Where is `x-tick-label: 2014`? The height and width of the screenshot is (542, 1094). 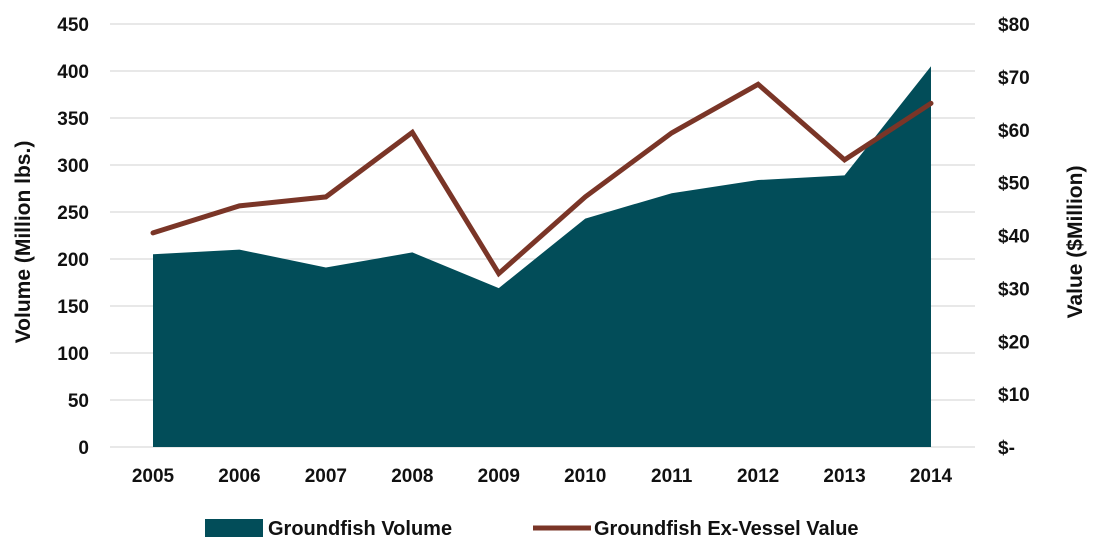
x-tick-label: 2014 is located at coordinates (931, 476).